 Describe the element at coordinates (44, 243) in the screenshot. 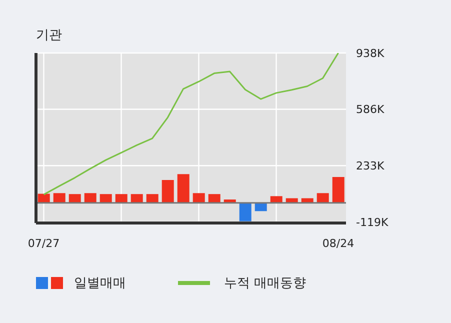

I see `x-tick-label: 07/27` at that location.